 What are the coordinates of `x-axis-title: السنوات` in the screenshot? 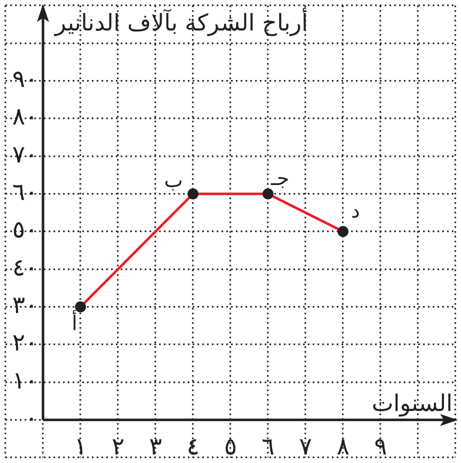 It's located at (412, 403).